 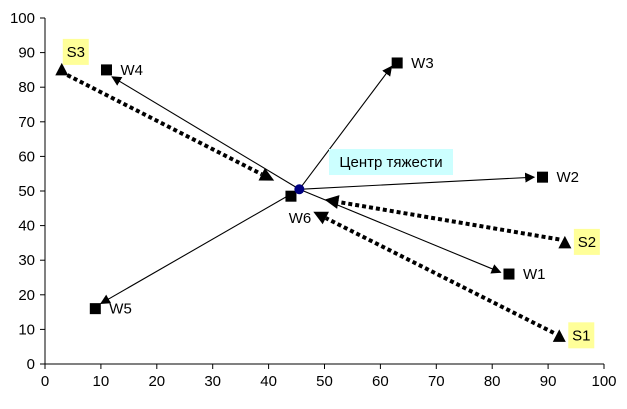 I want to click on center-label: Центр тяжести, so click(x=390, y=162).